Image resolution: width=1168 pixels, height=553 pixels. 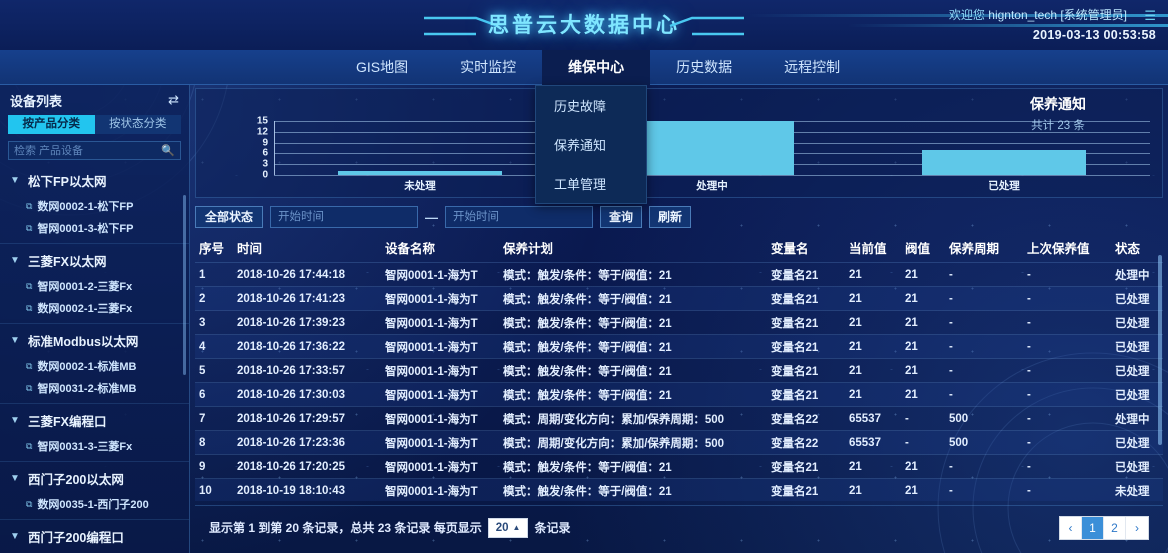 I want to click on chart-plot-area: 0 3 6 9 12 15, so click(x=703, y=148).